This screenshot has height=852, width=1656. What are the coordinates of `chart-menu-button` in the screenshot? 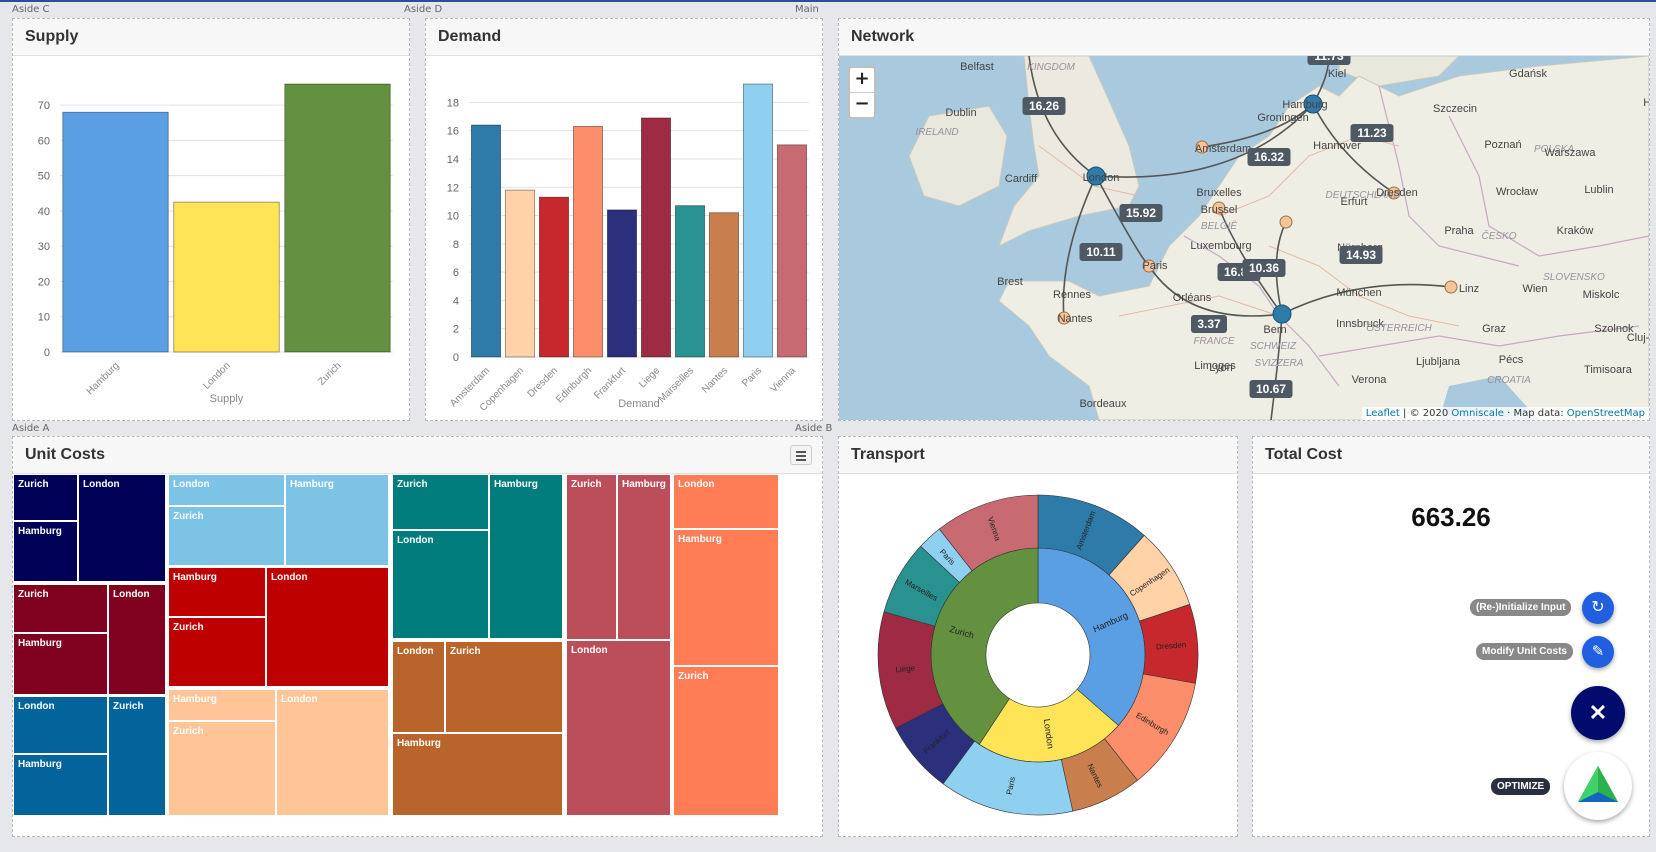 It's located at (801, 455).